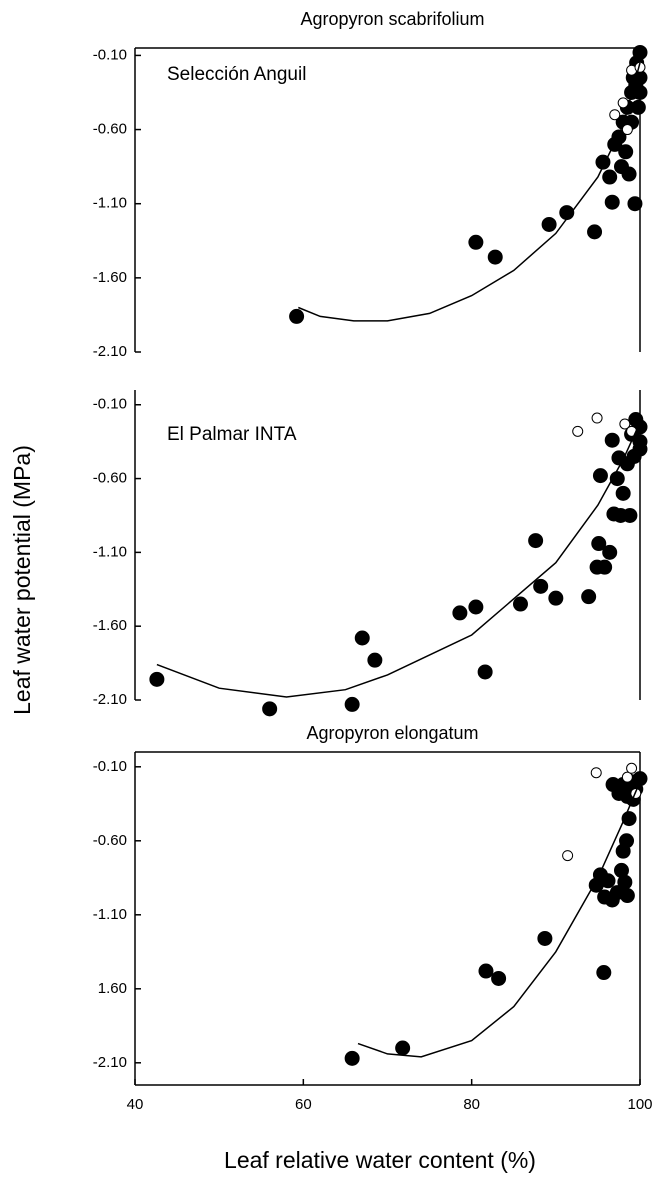 Image resolution: width=654 pixels, height=1189 pixels. What do you see at coordinates (22, 580) in the screenshot?
I see `y-axis-label: Leaf water potential (MPa)` at bounding box center [22, 580].